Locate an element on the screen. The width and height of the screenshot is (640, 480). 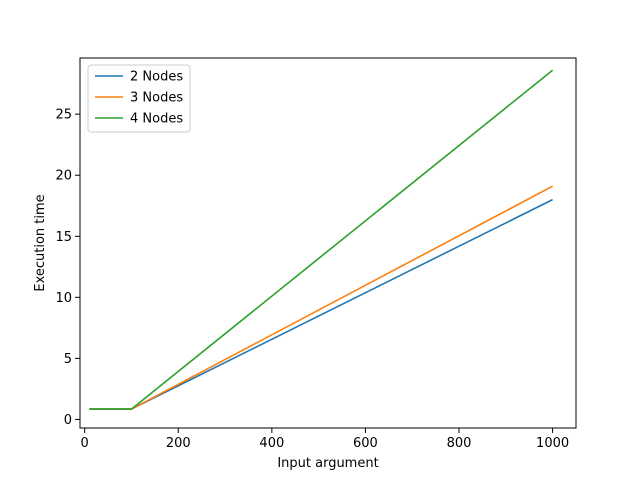
x-tick-label: 1000 is located at coordinates (552, 443).